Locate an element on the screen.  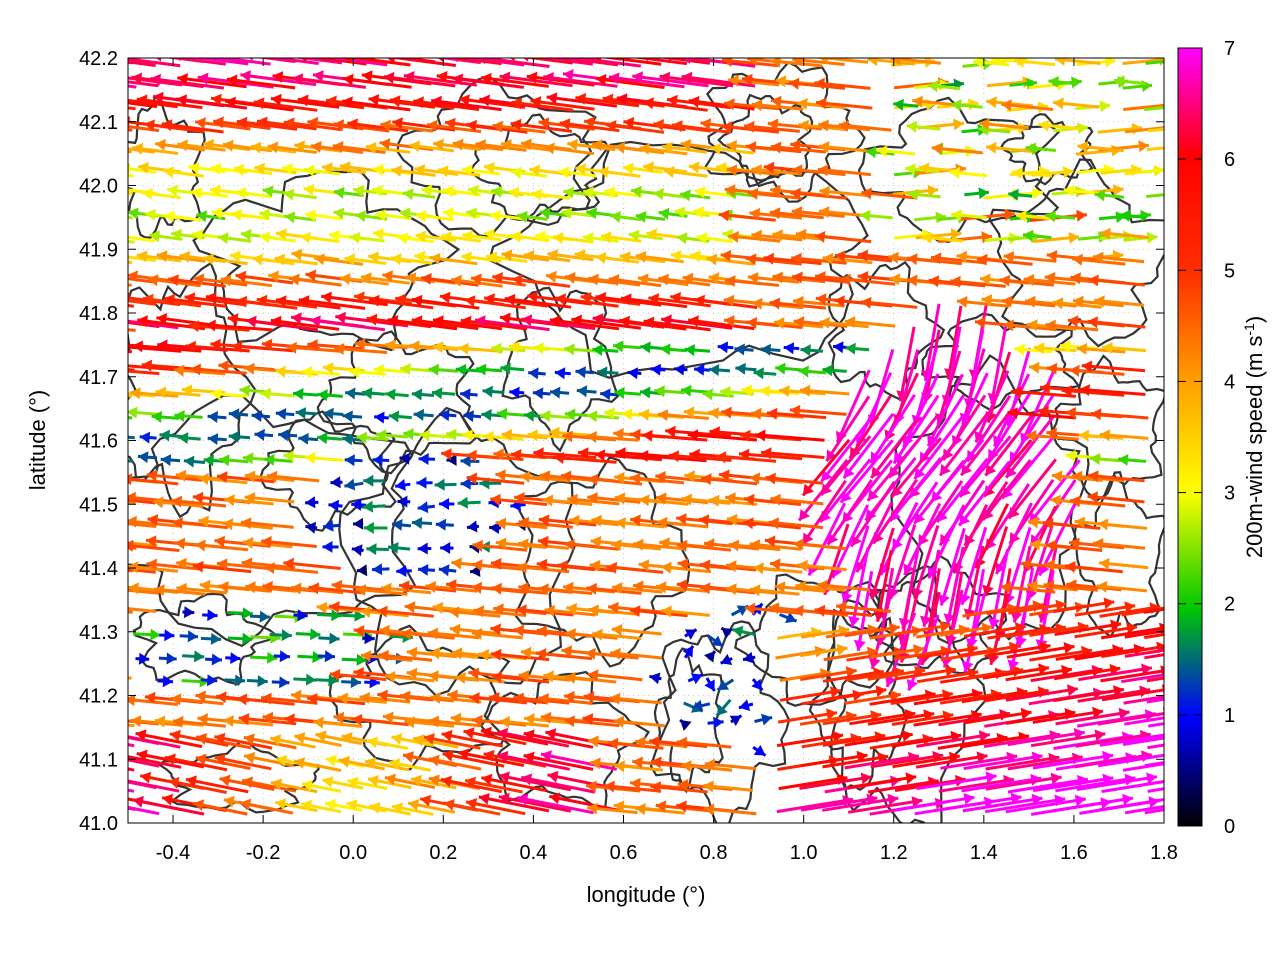
y-tick-label: 41.3 is located at coordinates (98, 633).